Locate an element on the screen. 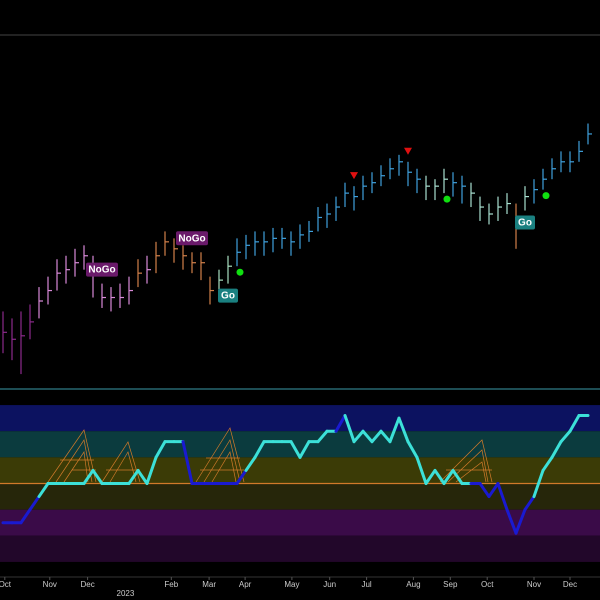  x-tick-label: Apr is located at coordinates (245, 584).